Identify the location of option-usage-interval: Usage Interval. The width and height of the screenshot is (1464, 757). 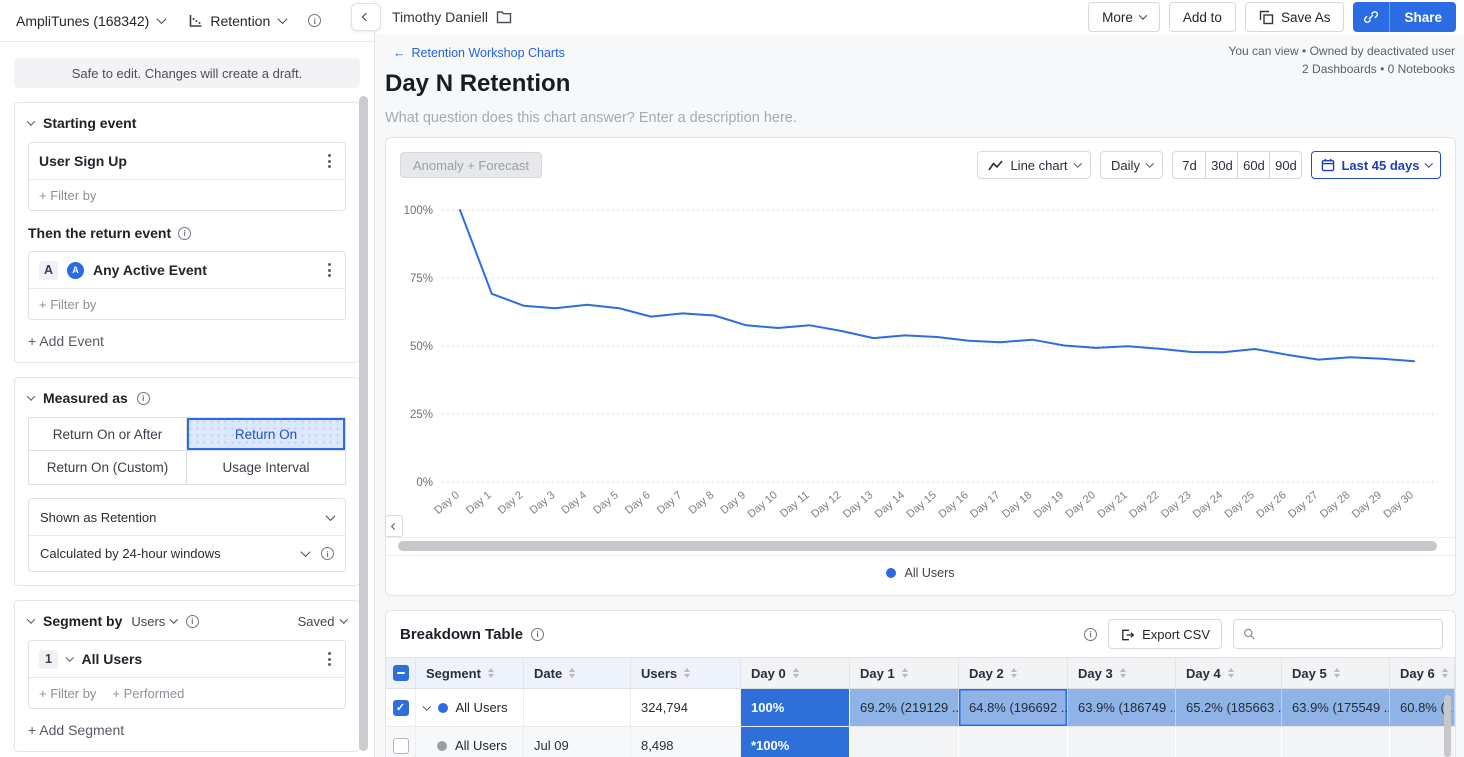
(266, 467).